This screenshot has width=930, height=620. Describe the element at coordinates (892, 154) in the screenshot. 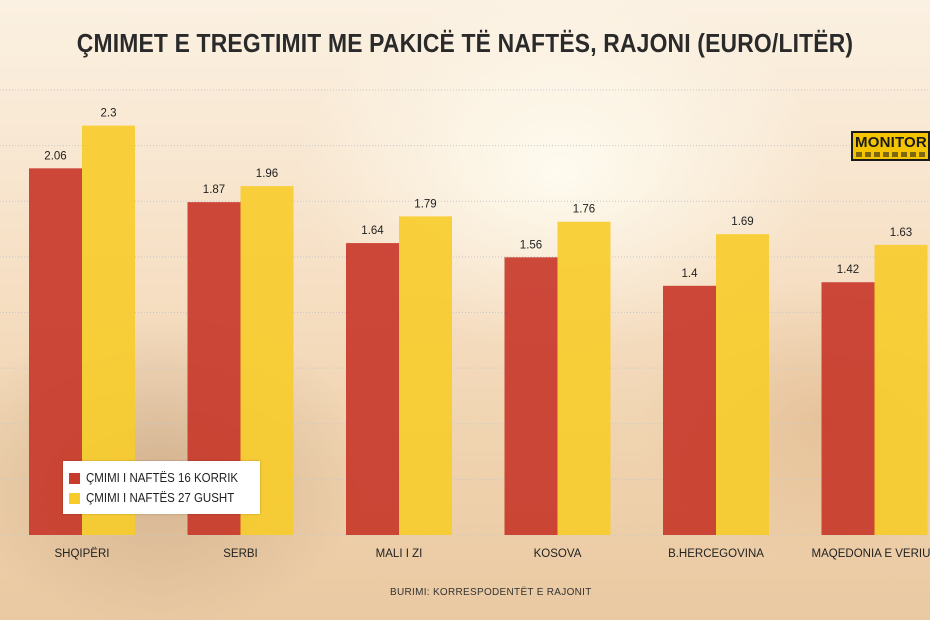

I see `logo-subline` at that location.